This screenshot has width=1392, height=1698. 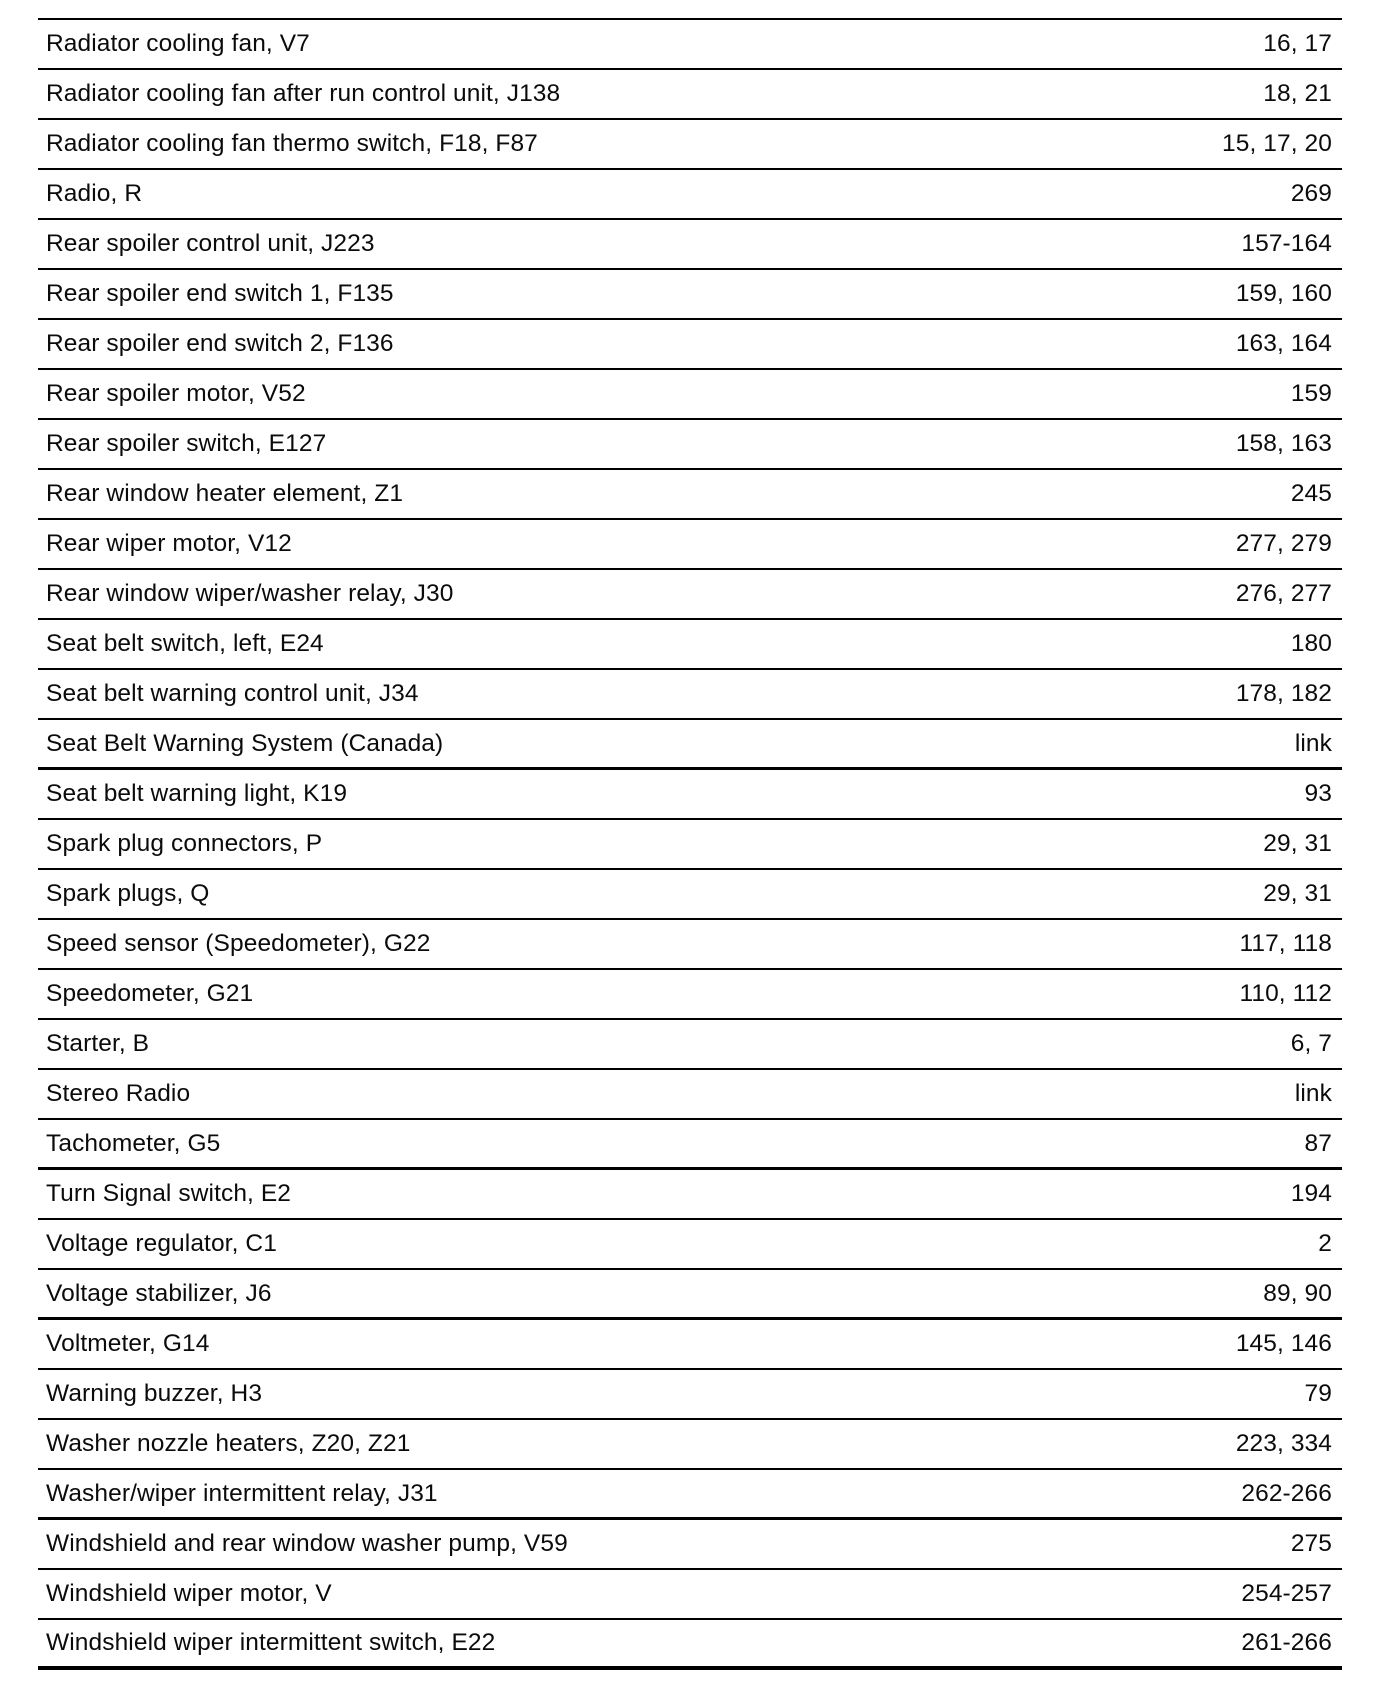 What do you see at coordinates (690, 1195) in the screenshot?
I see `table-row: Turn Signal switch, E2 194` at bounding box center [690, 1195].